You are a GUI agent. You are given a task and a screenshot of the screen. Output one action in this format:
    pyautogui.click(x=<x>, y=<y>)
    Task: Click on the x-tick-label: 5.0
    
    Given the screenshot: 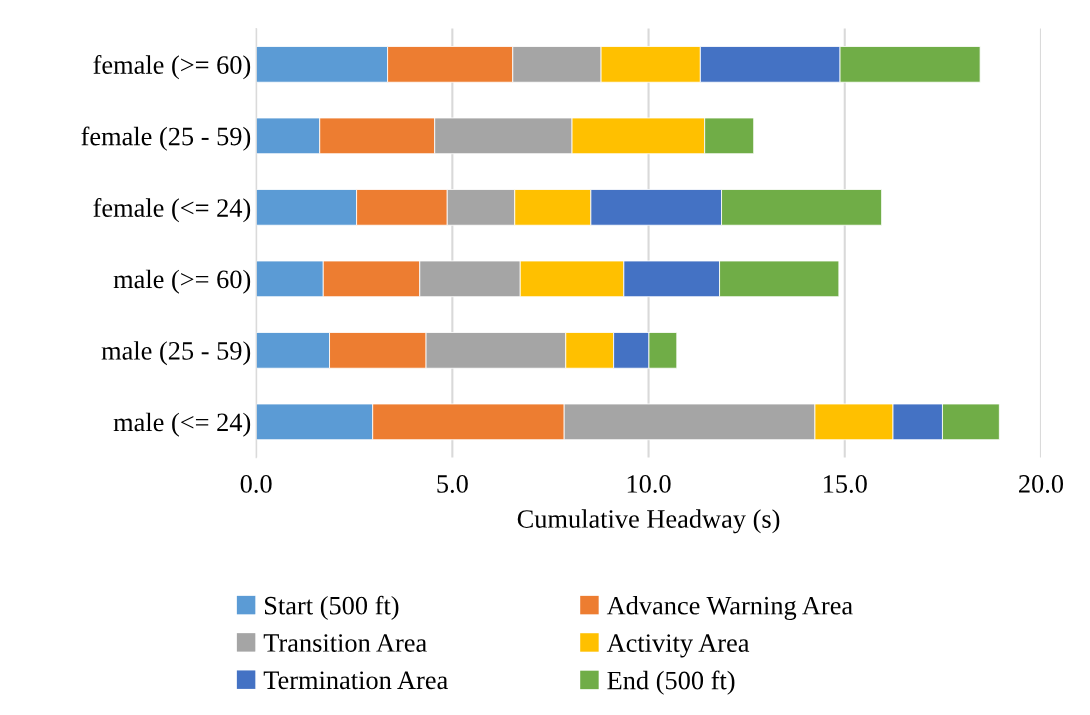 What is the action you would take?
    pyautogui.click(x=452, y=484)
    